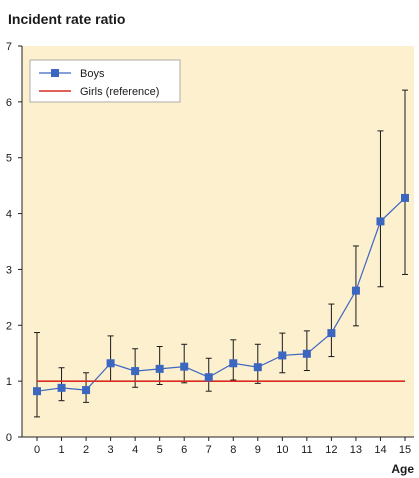  I want to click on legend-swatch-marker, so click(55, 73).